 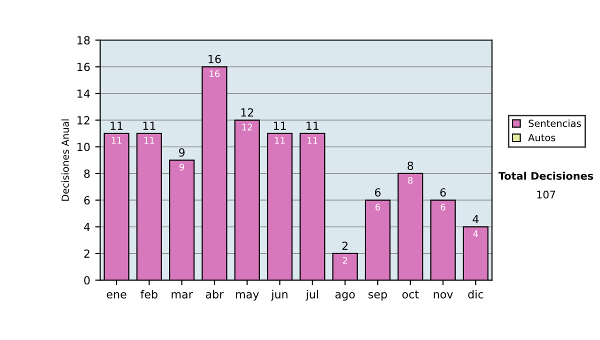 I want to click on y-tick-label: 6, so click(x=87, y=200).